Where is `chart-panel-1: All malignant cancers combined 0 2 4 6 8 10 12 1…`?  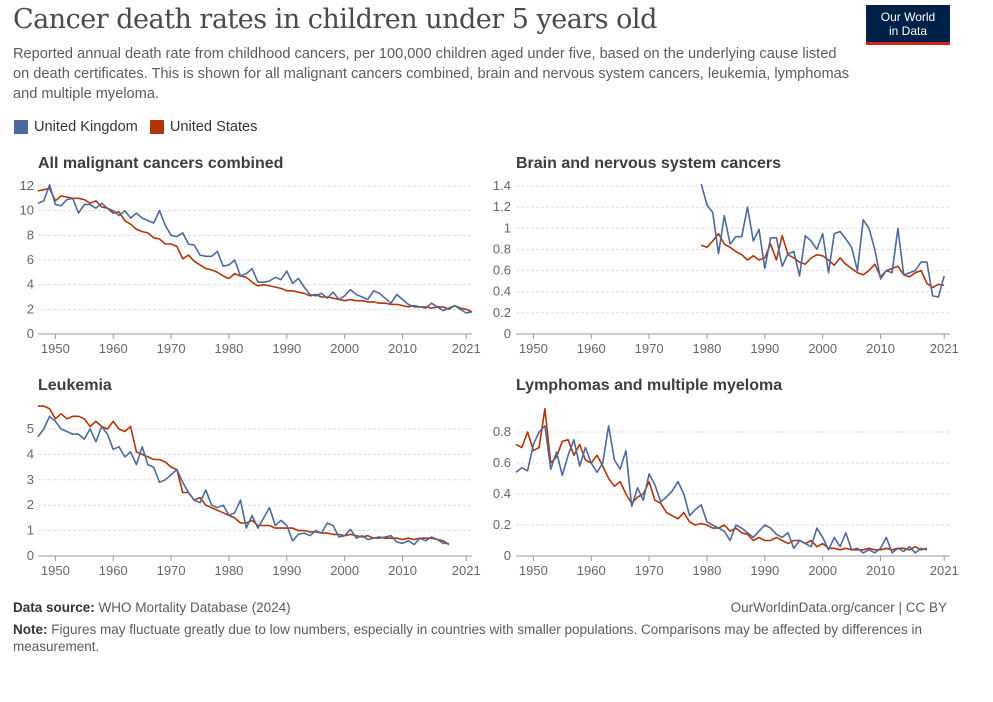 chart-panel-1: All malignant cancers combined 0 2 4 6 8 10 12 1… is located at coordinates (250, 255).